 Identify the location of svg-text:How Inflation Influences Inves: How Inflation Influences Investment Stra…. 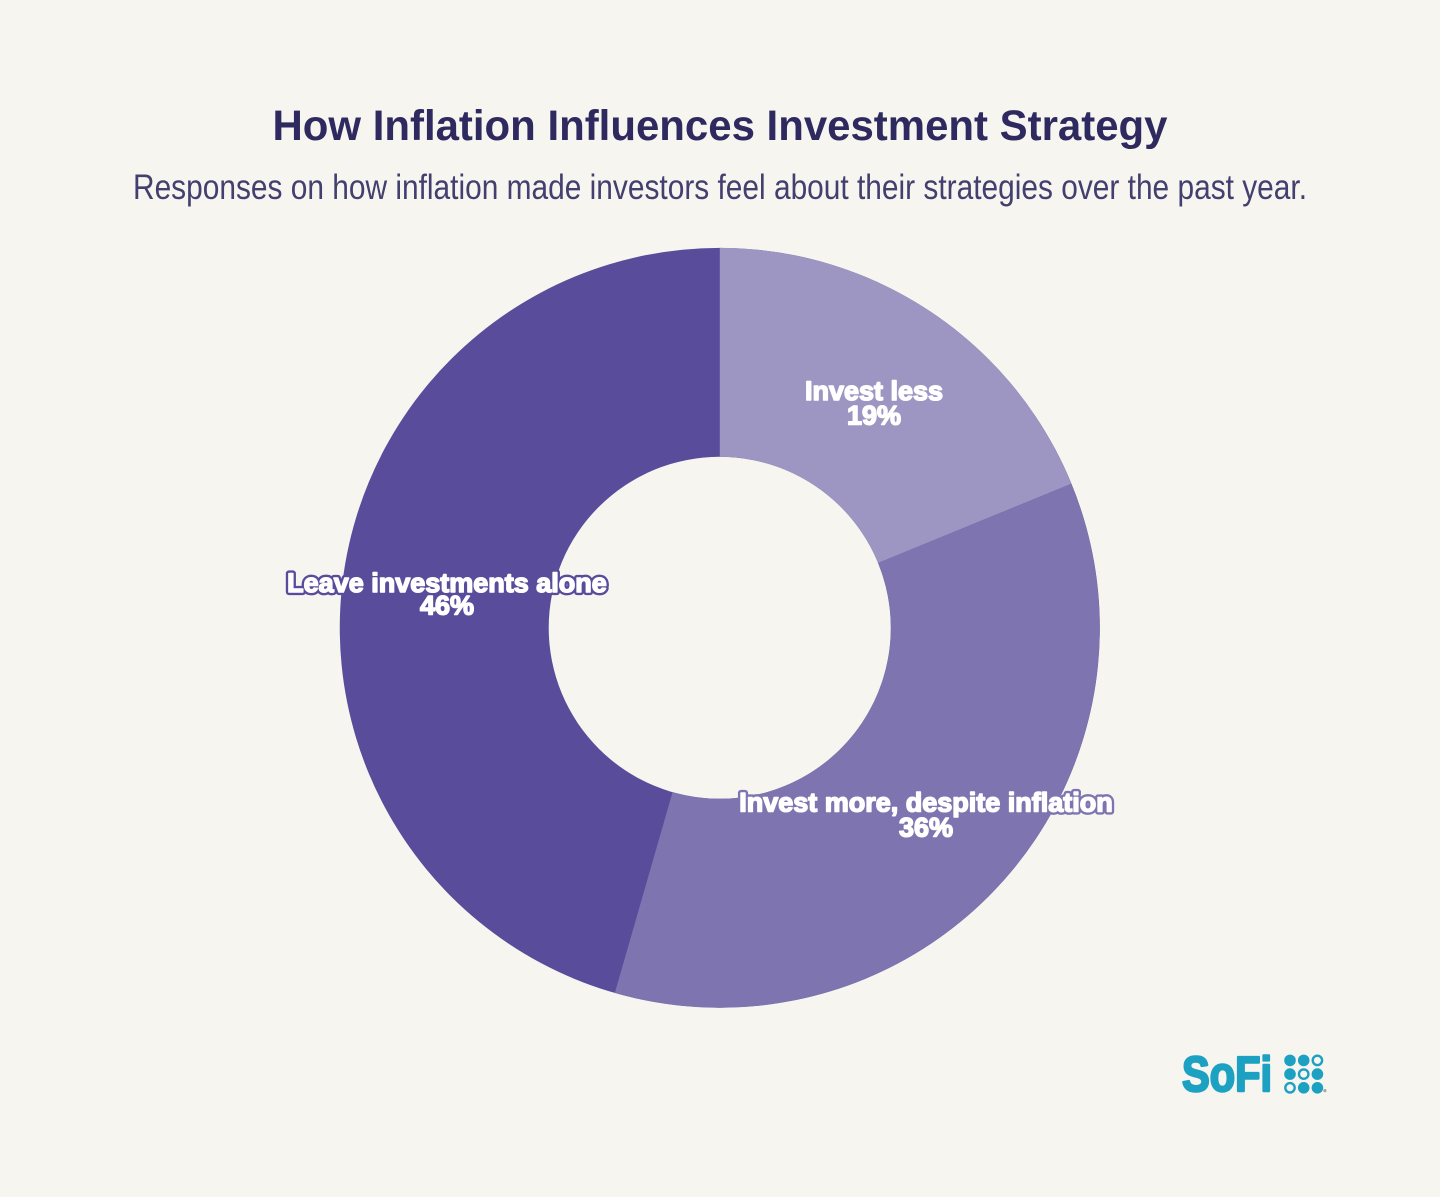
(720, 126).